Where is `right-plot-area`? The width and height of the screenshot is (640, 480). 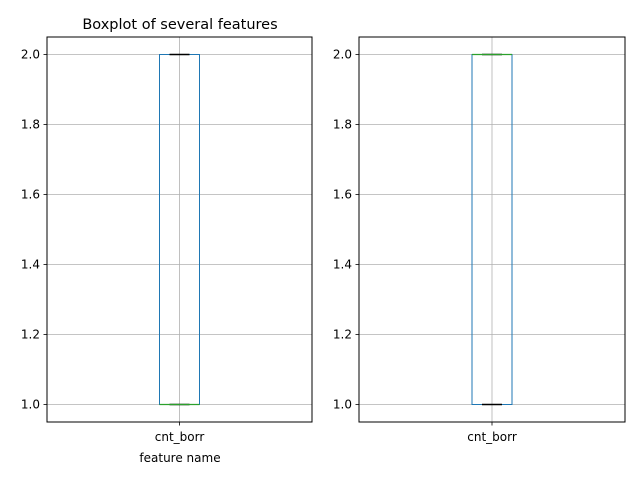 right-plot-area is located at coordinates (492, 229).